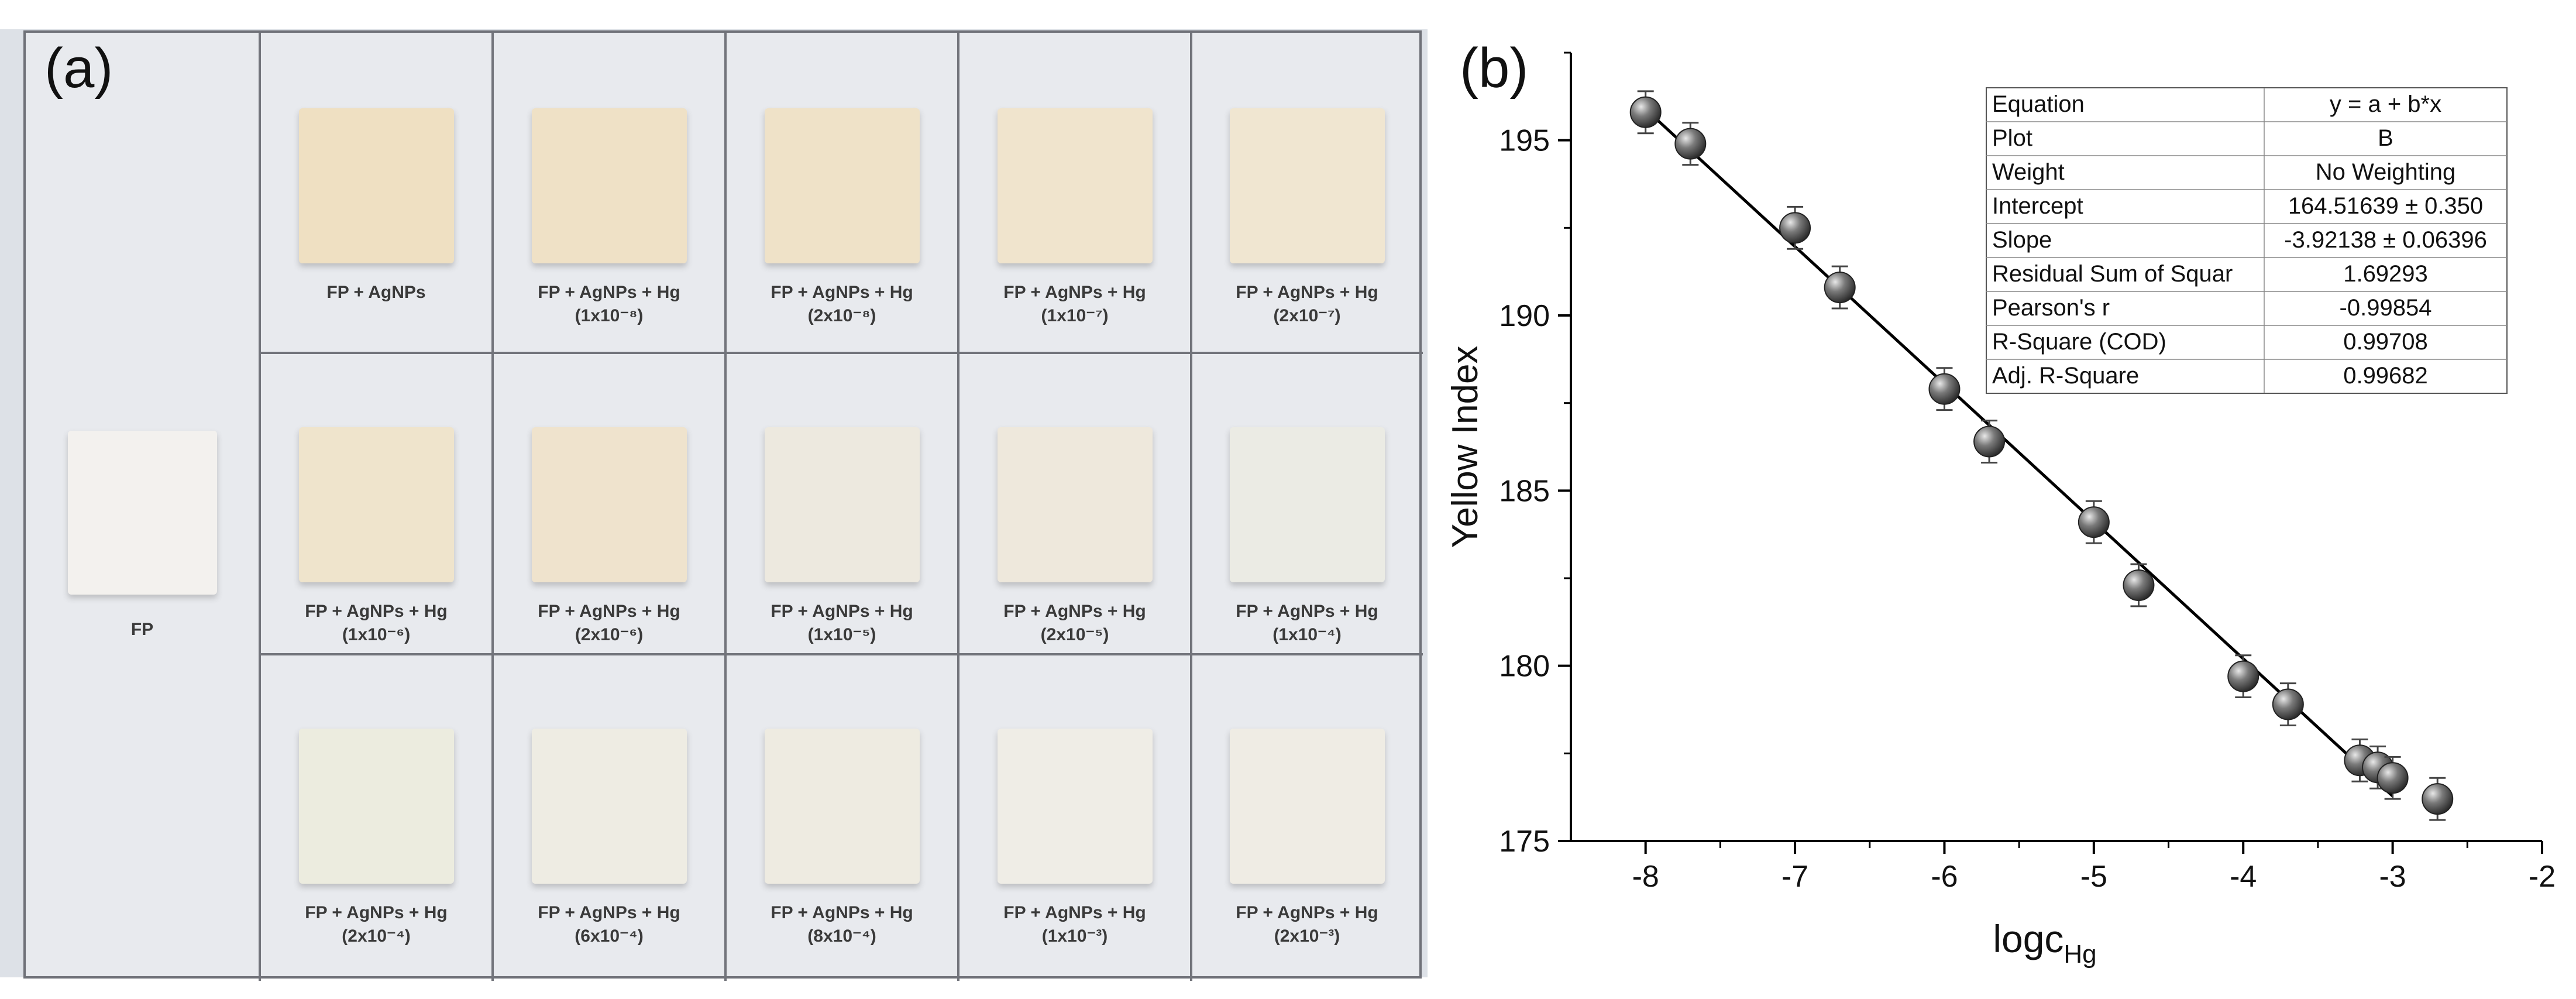 This screenshot has width=2576, height=999. What do you see at coordinates (609, 304) in the screenshot?
I see `sample-label: FP + AgNPs + Hg (1x10⁻⁸)` at bounding box center [609, 304].